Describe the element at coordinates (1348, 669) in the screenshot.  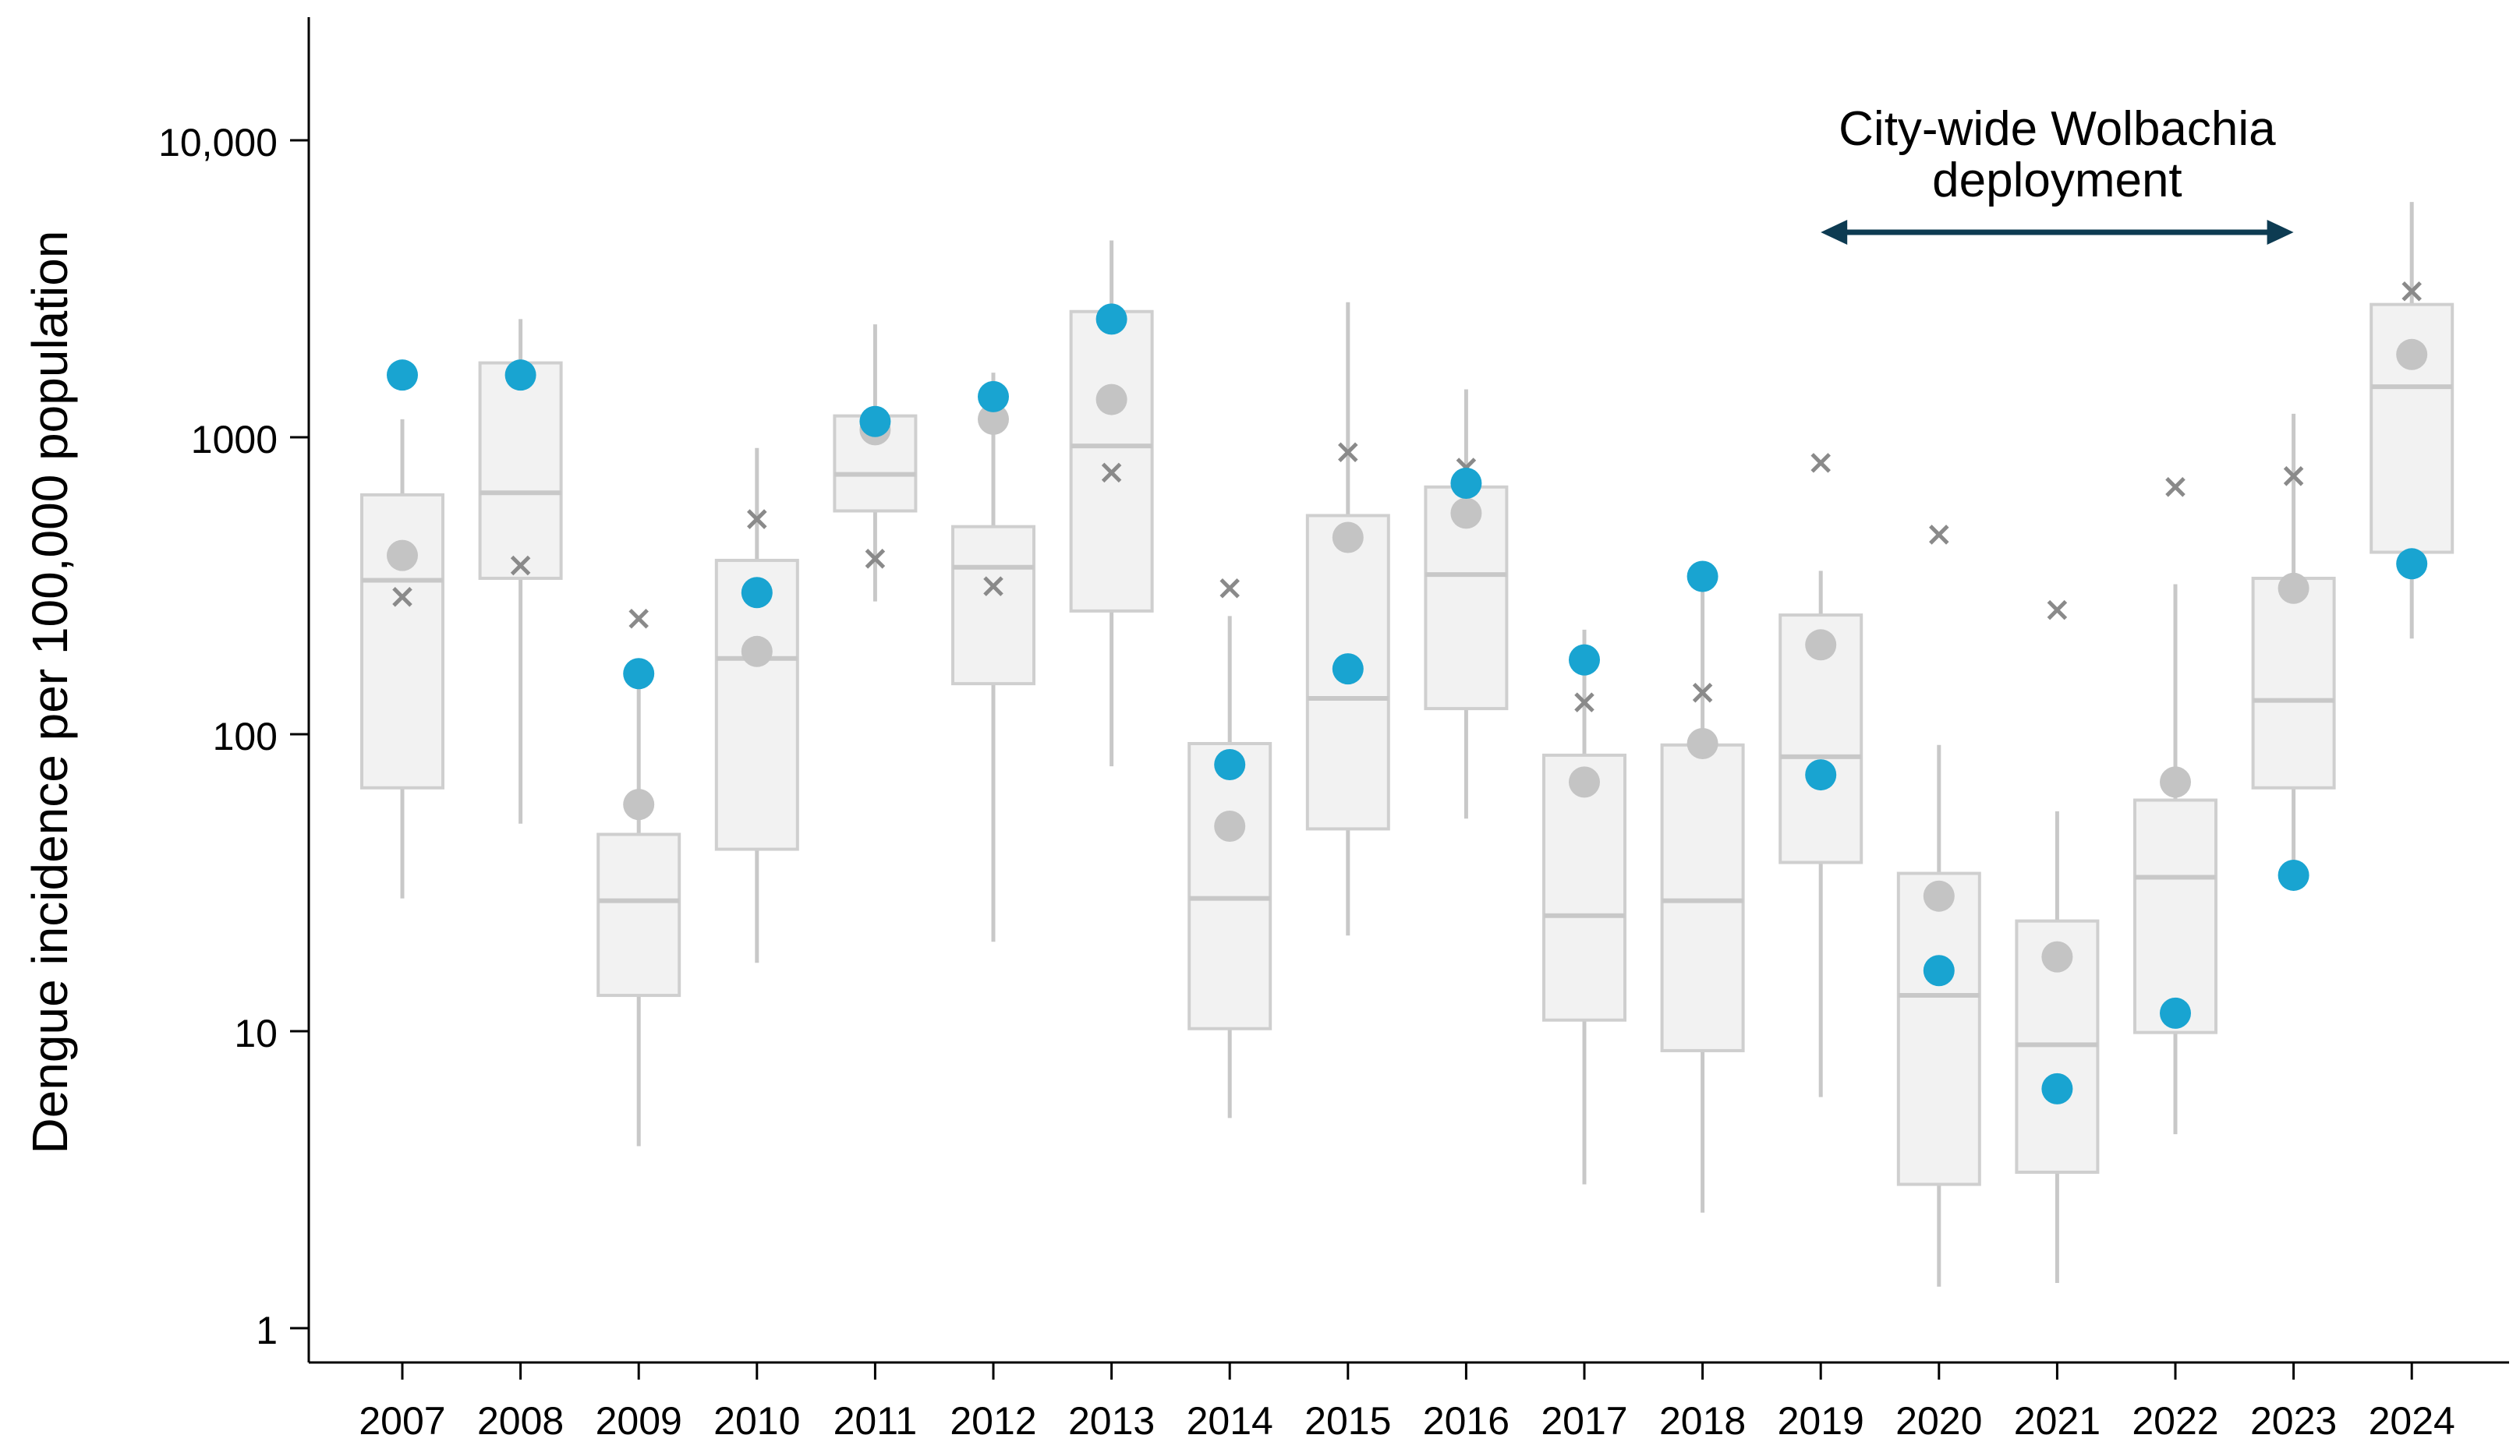
I see `blue-point-2015` at that location.